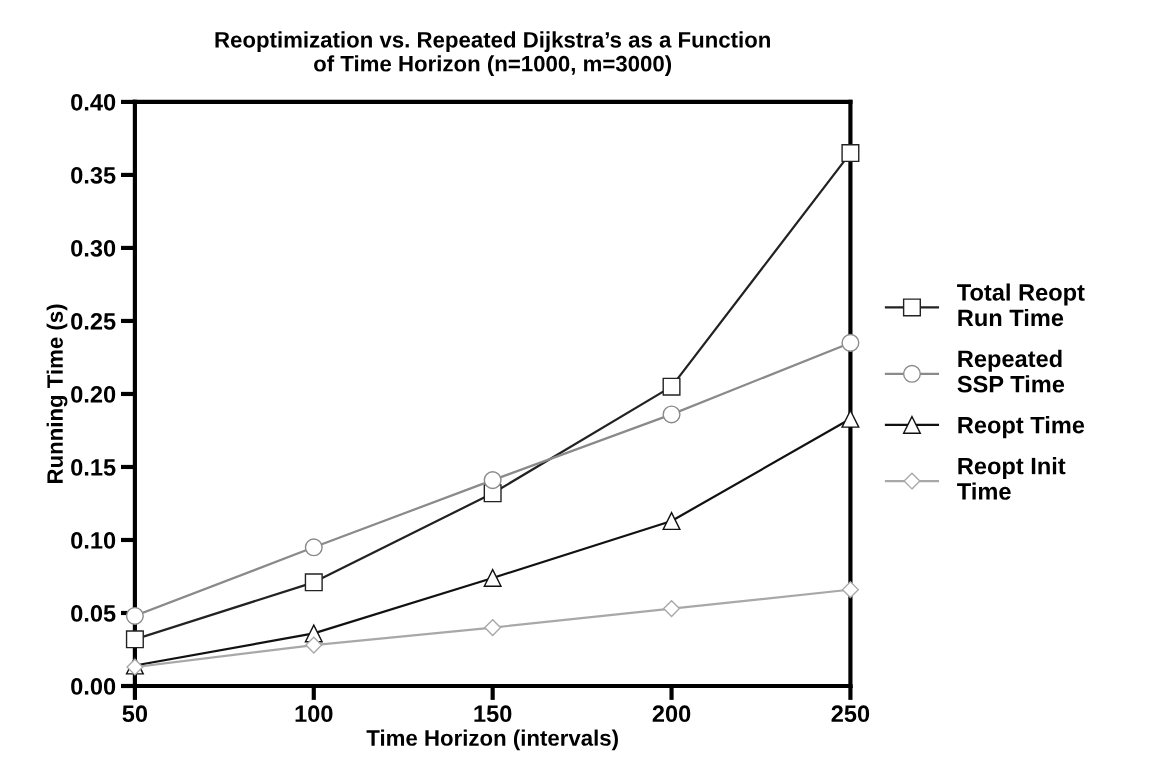  What do you see at coordinates (93, 321) in the screenshot?
I see `y-tick-label: 0.25` at bounding box center [93, 321].